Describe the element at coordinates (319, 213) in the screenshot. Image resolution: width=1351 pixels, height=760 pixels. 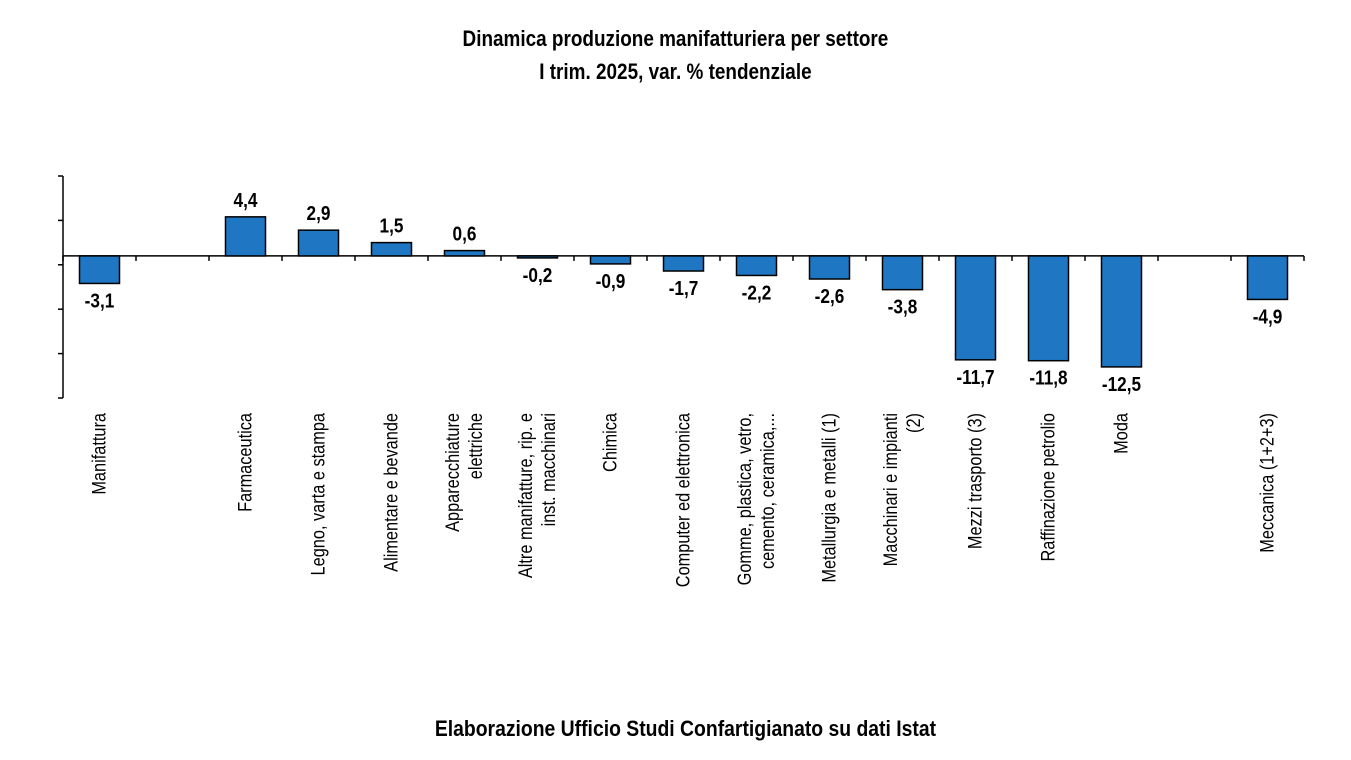
I see `data-label: 2,9` at that location.